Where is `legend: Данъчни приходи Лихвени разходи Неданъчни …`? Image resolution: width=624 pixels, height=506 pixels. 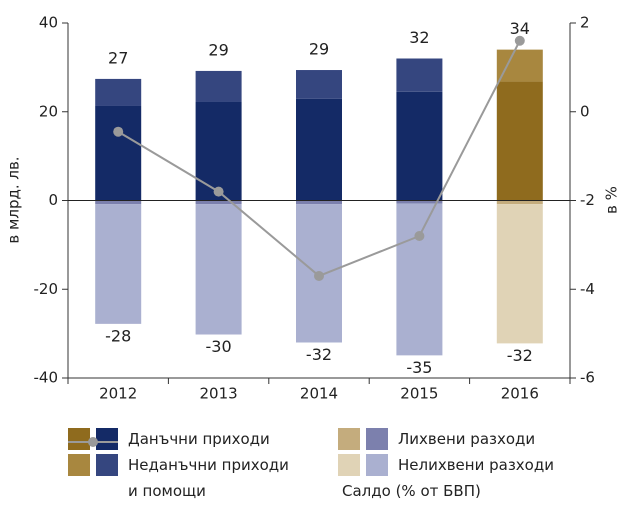
legend: Данъчни приходи Лихвени разходи Неданъчни … is located at coordinates (338, 467).